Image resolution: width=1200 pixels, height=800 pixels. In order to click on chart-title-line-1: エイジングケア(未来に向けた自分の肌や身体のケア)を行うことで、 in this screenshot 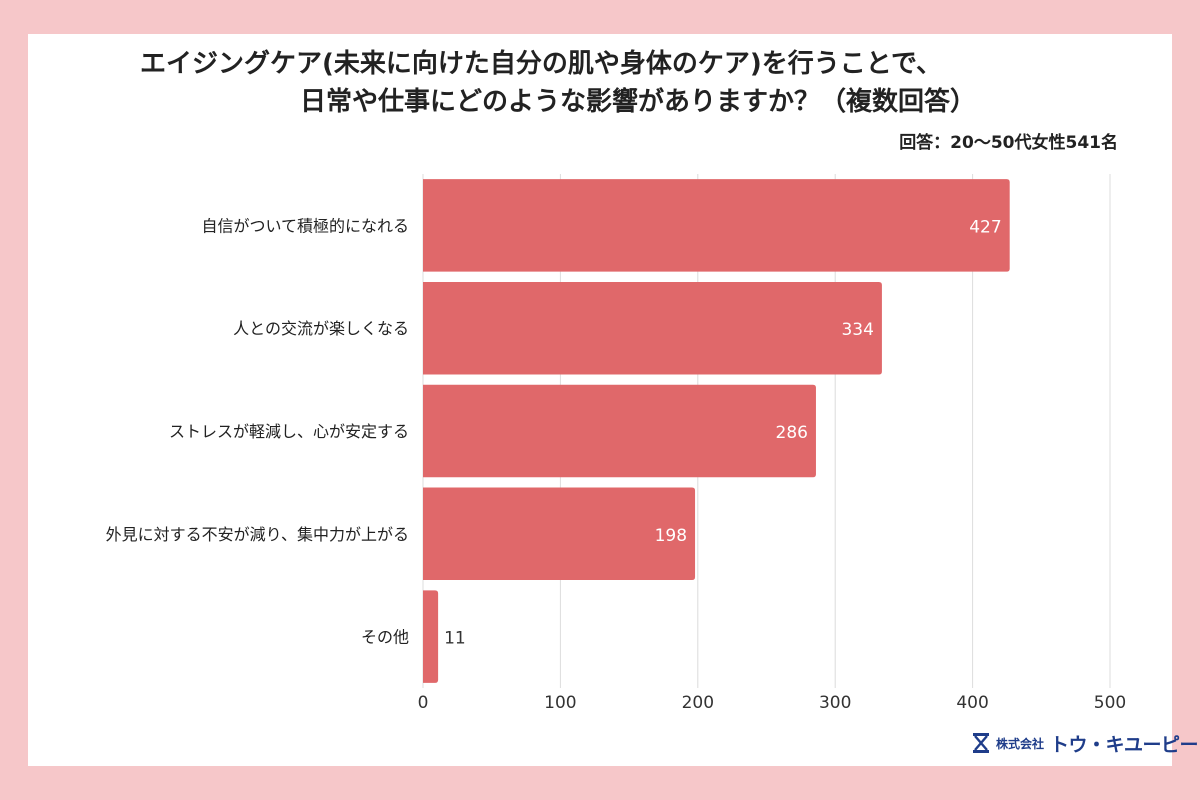, I will do `click(541, 64)`.